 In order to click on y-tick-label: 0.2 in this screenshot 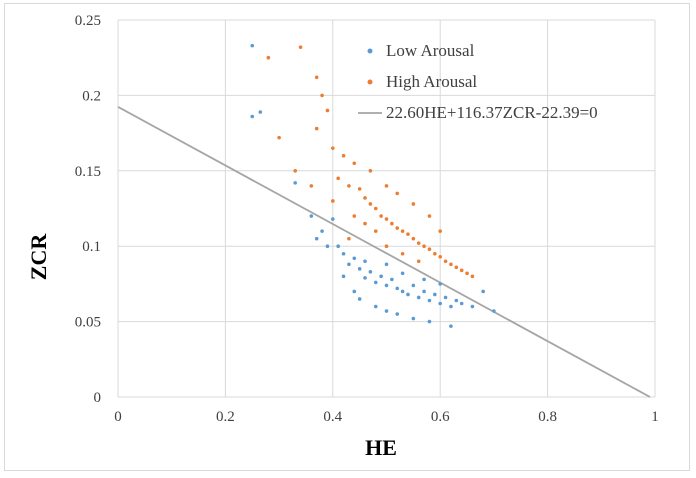, I will do `click(91, 96)`.